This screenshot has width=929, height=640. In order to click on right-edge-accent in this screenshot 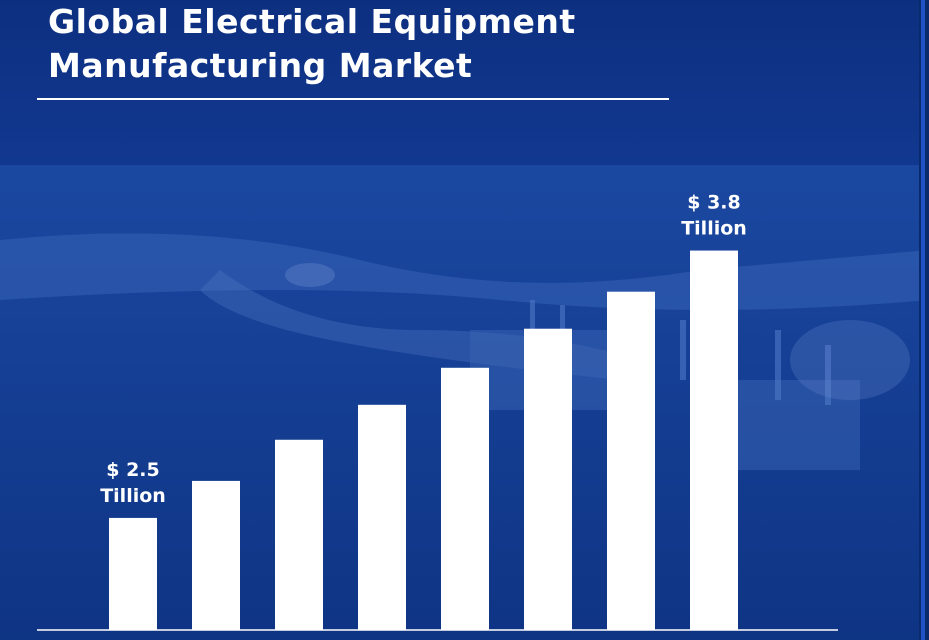, I will do `click(923, 320)`.